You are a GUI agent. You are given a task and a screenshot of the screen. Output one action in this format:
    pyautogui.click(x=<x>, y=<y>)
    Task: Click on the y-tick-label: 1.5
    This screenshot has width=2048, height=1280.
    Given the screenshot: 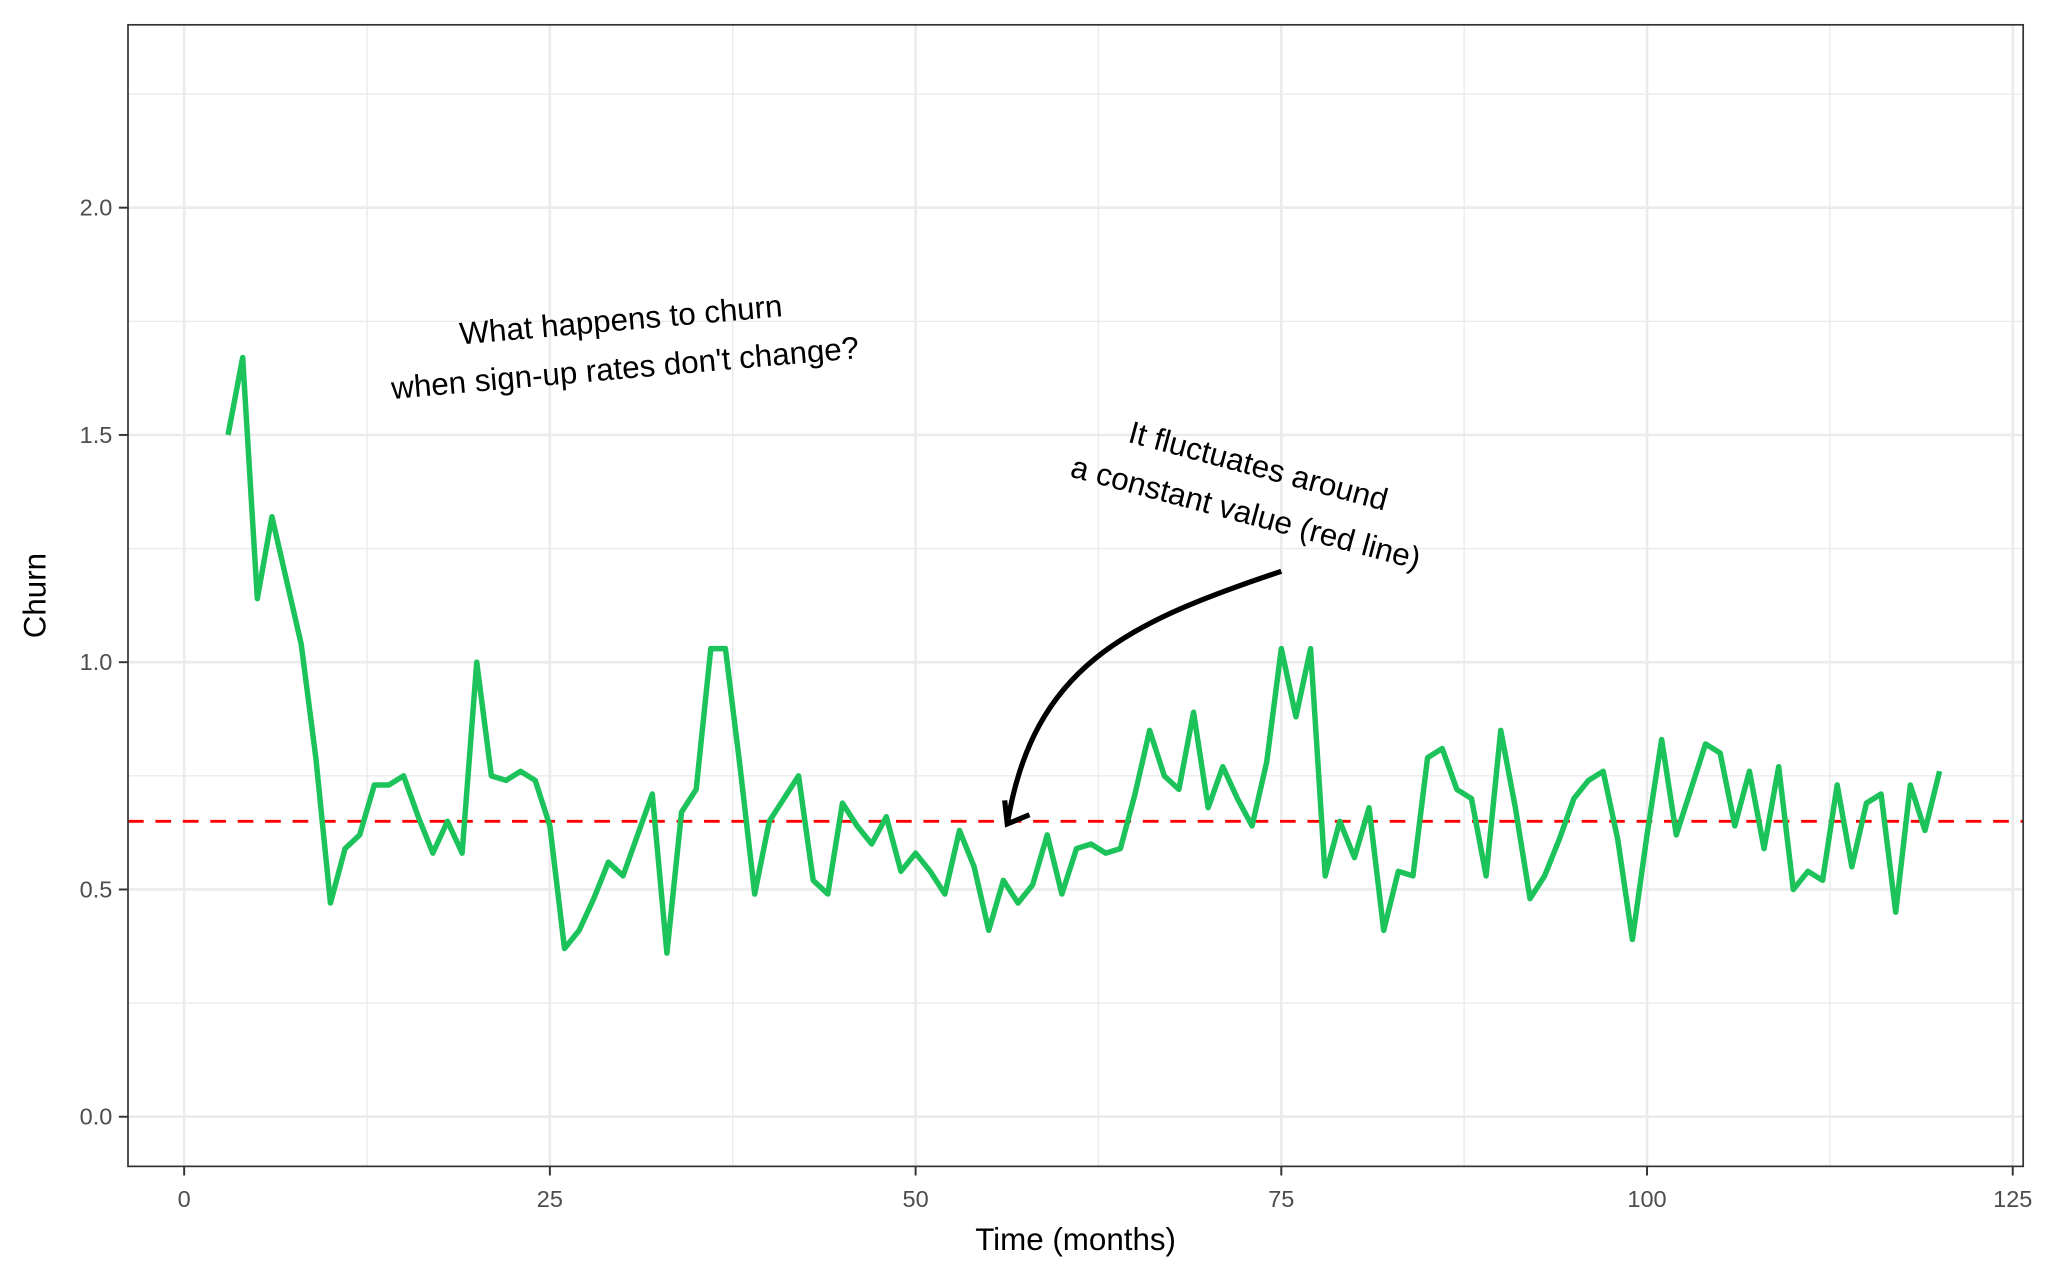 What is the action you would take?
    pyautogui.click(x=96, y=435)
    